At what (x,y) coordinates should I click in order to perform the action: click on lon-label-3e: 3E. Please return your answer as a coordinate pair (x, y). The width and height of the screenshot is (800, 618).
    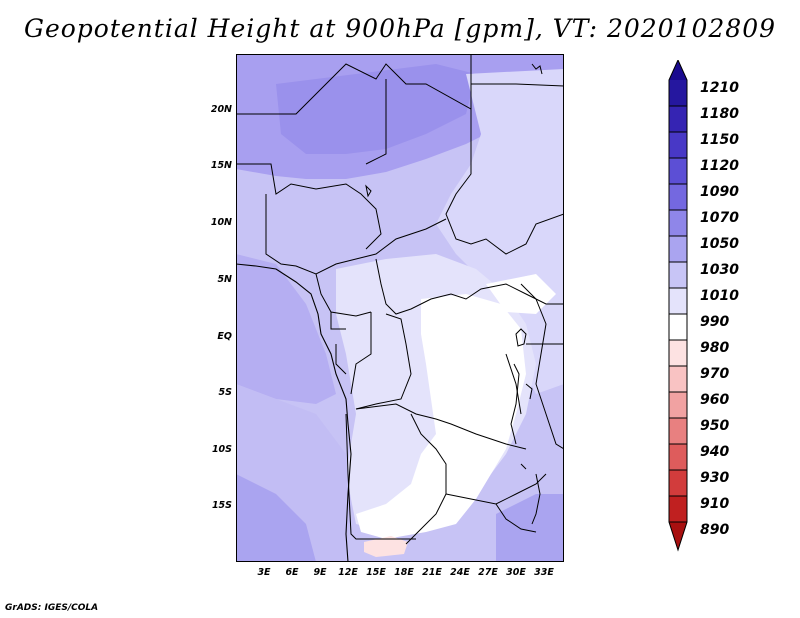
    Looking at the image, I should click on (264, 572).